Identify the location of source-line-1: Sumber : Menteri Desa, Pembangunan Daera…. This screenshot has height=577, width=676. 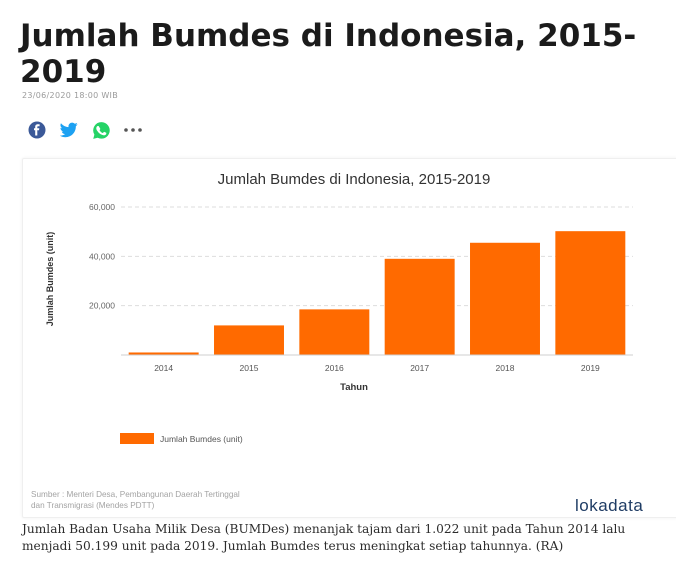
(135, 494).